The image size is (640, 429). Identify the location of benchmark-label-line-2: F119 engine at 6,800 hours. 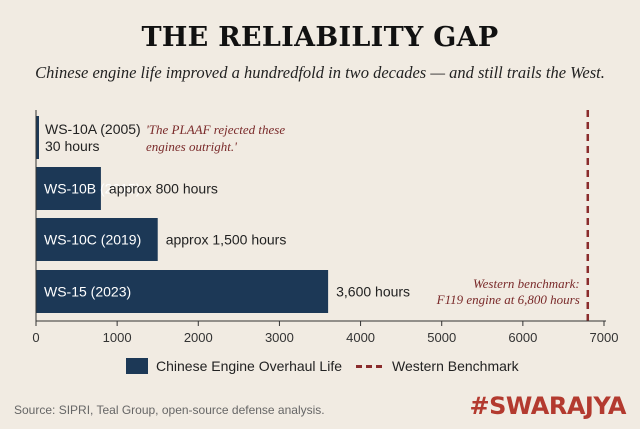
(508, 299).